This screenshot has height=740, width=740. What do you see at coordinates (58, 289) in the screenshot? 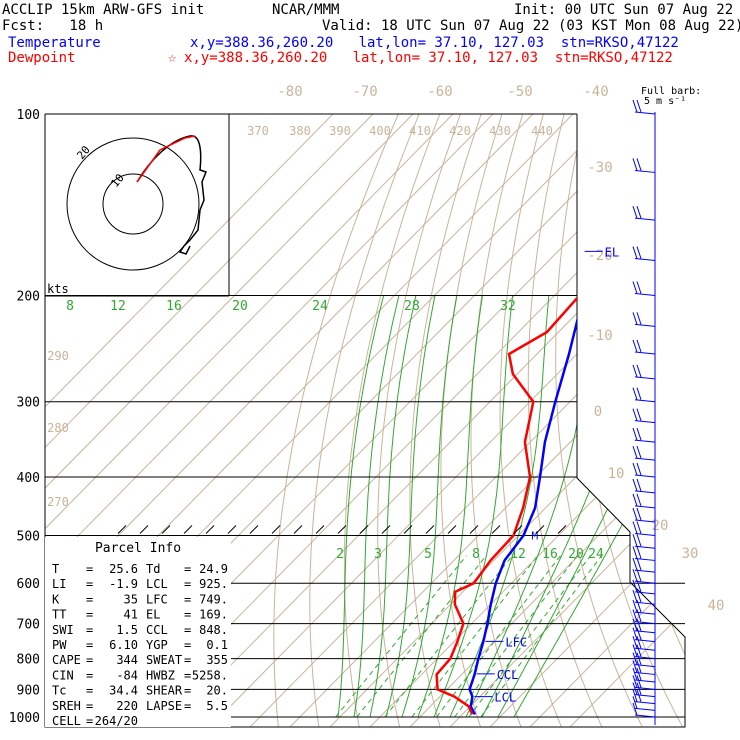
I see `hodograph-unit: kts` at bounding box center [58, 289].